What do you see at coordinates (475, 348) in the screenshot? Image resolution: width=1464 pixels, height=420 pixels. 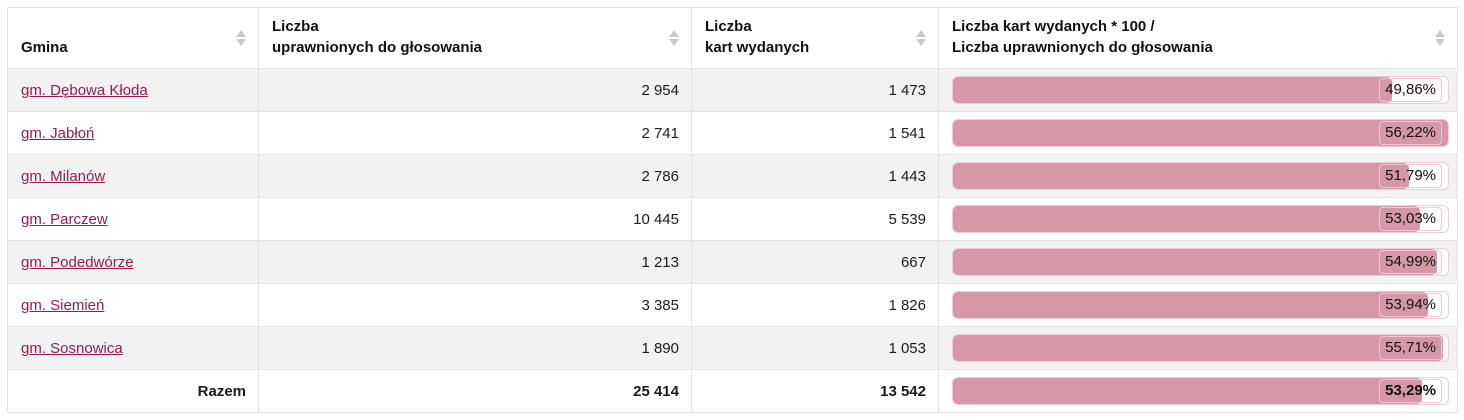 I see `eligible-cell: 1 890` at bounding box center [475, 348].